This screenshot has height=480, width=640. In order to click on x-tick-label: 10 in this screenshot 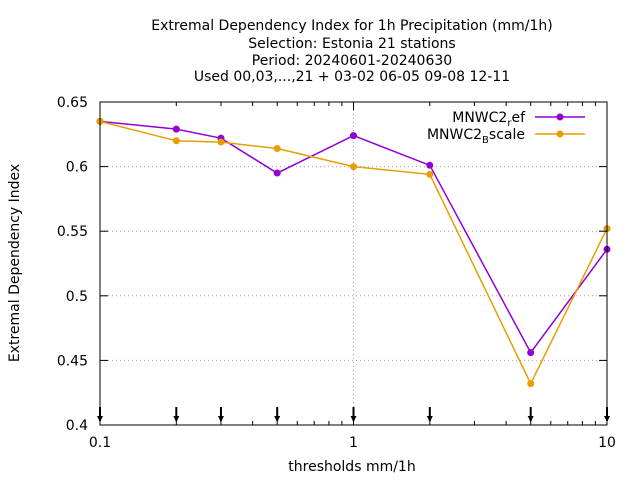, I will do `click(607, 443)`.